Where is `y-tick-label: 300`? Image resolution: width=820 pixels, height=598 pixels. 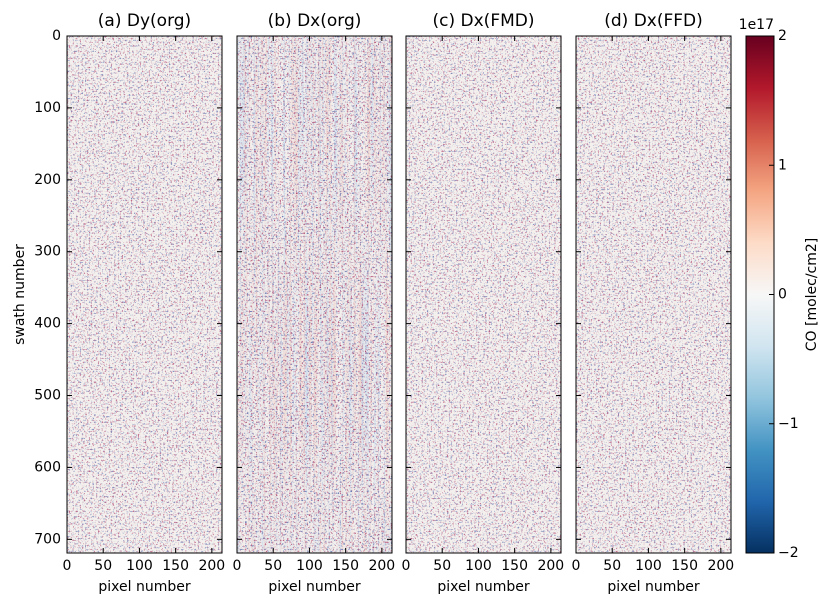
y-tick-label: 300 is located at coordinates (47, 252).